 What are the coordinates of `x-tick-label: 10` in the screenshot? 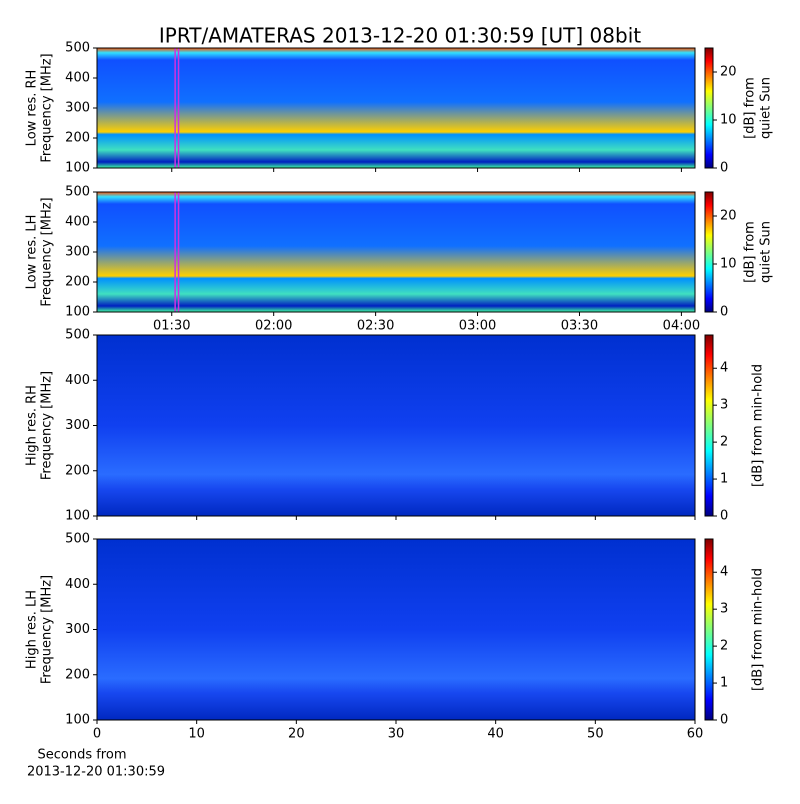 It's located at (196, 734).